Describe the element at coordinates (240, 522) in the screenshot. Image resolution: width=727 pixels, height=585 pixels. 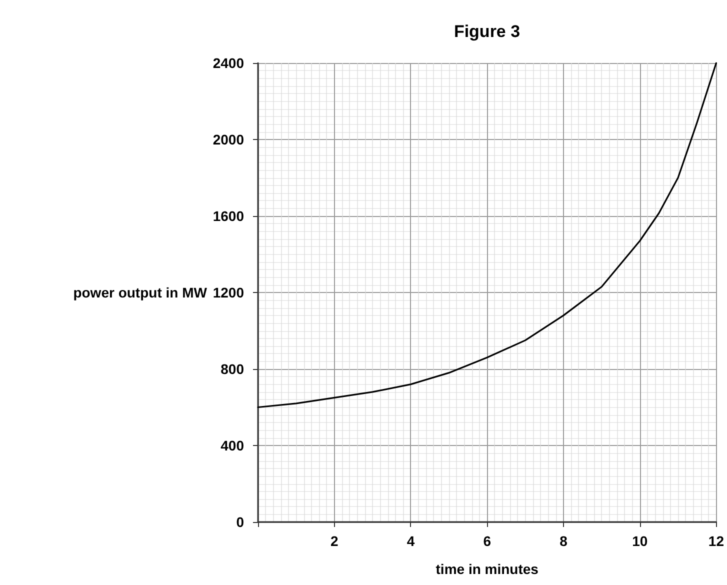
I see `y-tick-label: 0` at that location.